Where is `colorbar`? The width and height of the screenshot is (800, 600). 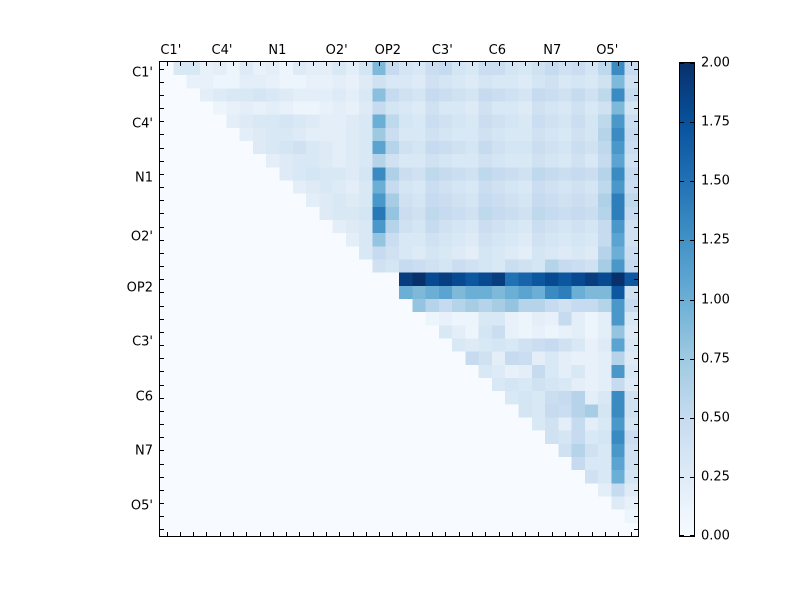
colorbar is located at coordinates (687, 299).